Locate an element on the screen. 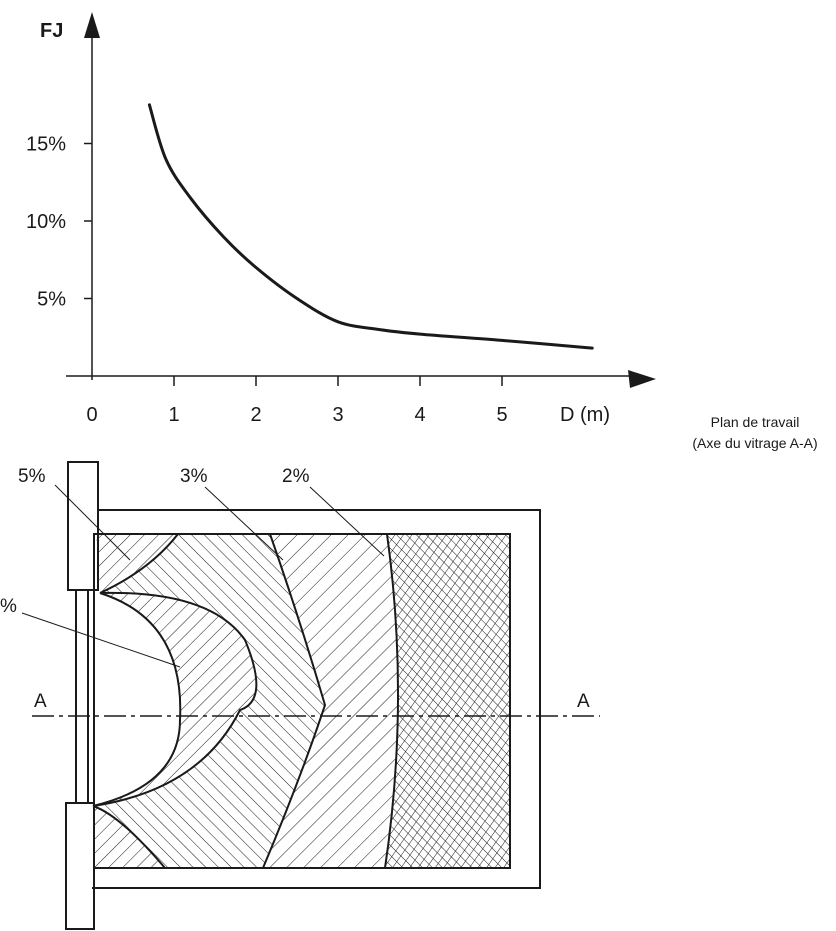  zone-3pct is located at coordinates (209, 701).